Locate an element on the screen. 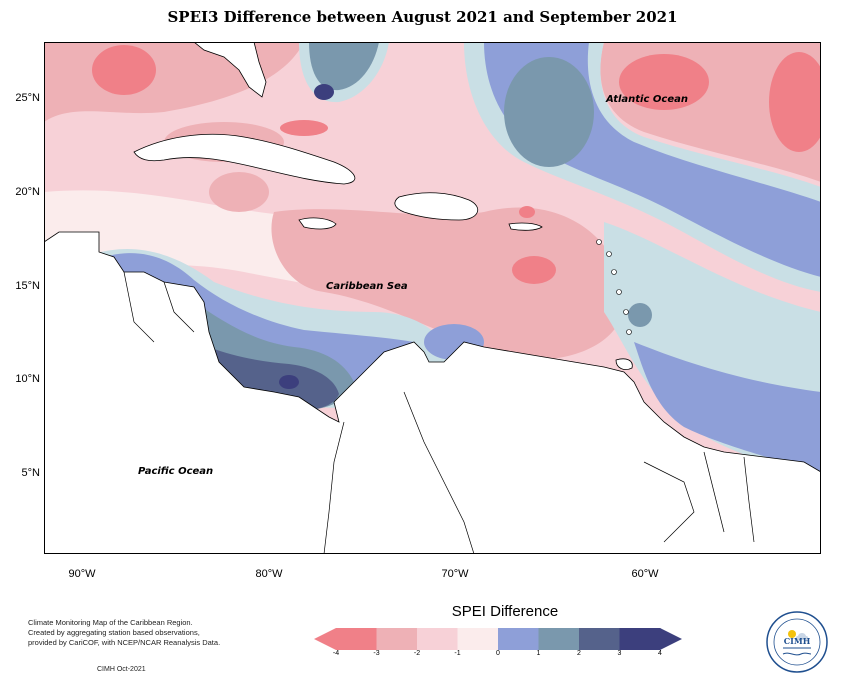  lon-label-80w: 80°W is located at coordinates (269, 574).